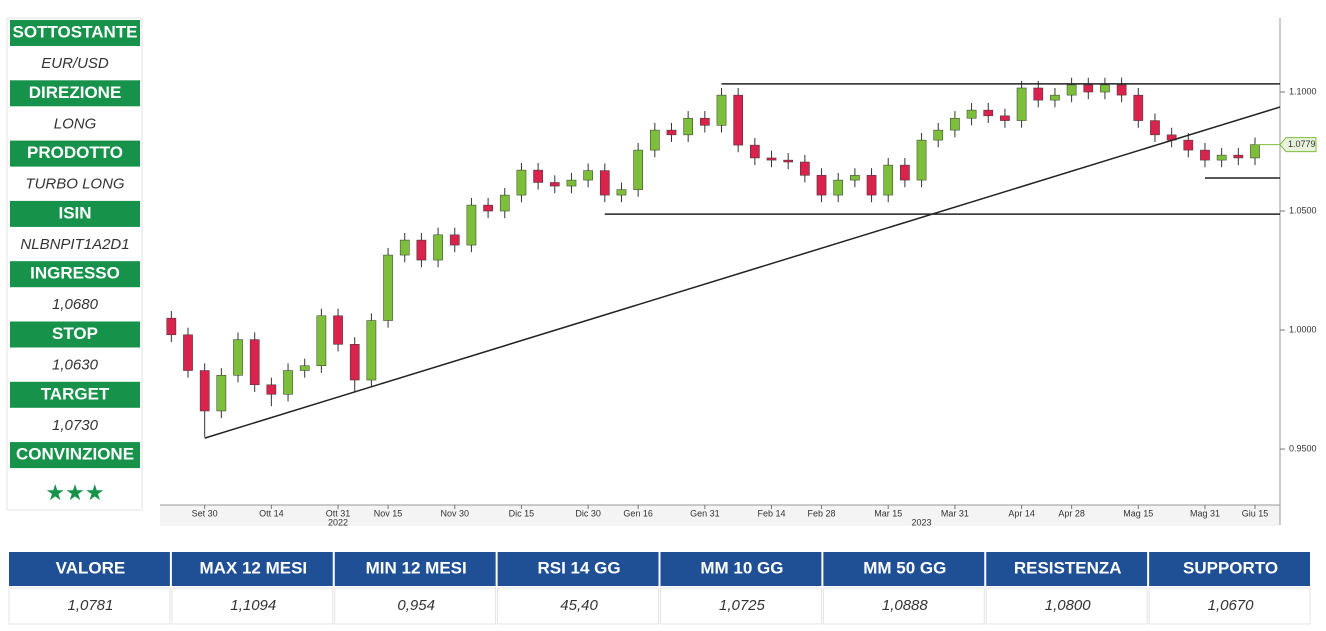 The image size is (1326, 631). I want to click on table-value: 1,0781, so click(90, 605).